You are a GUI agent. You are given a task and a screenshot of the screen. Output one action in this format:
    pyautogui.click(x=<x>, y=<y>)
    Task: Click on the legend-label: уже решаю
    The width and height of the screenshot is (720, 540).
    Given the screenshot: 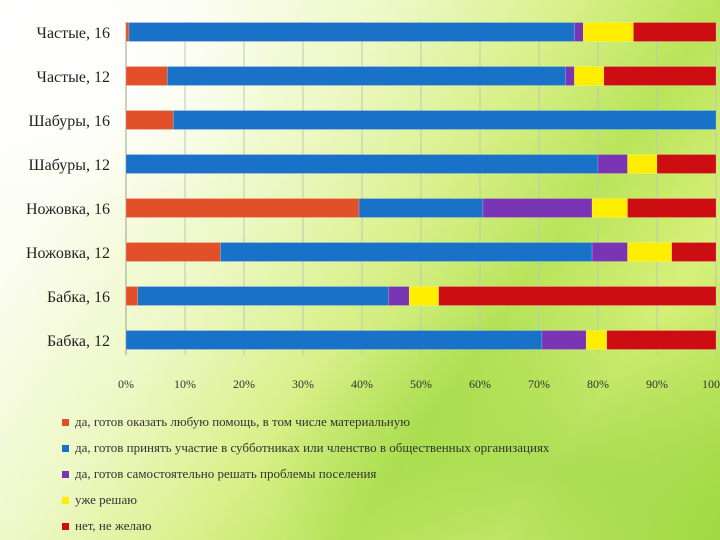 What is the action you would take?
    pyautogui.click(x=106, y=499)
    